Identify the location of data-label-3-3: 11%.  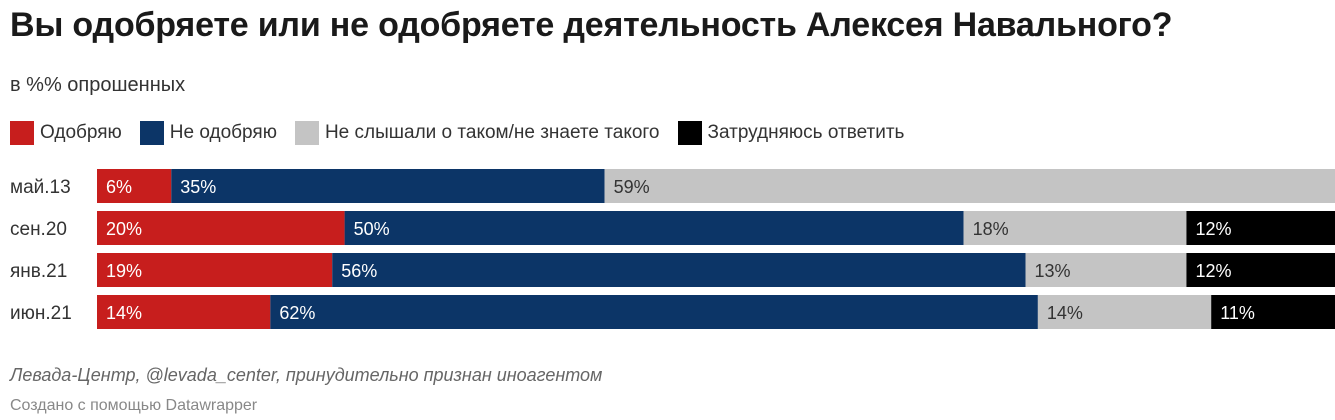
(1237, 313).